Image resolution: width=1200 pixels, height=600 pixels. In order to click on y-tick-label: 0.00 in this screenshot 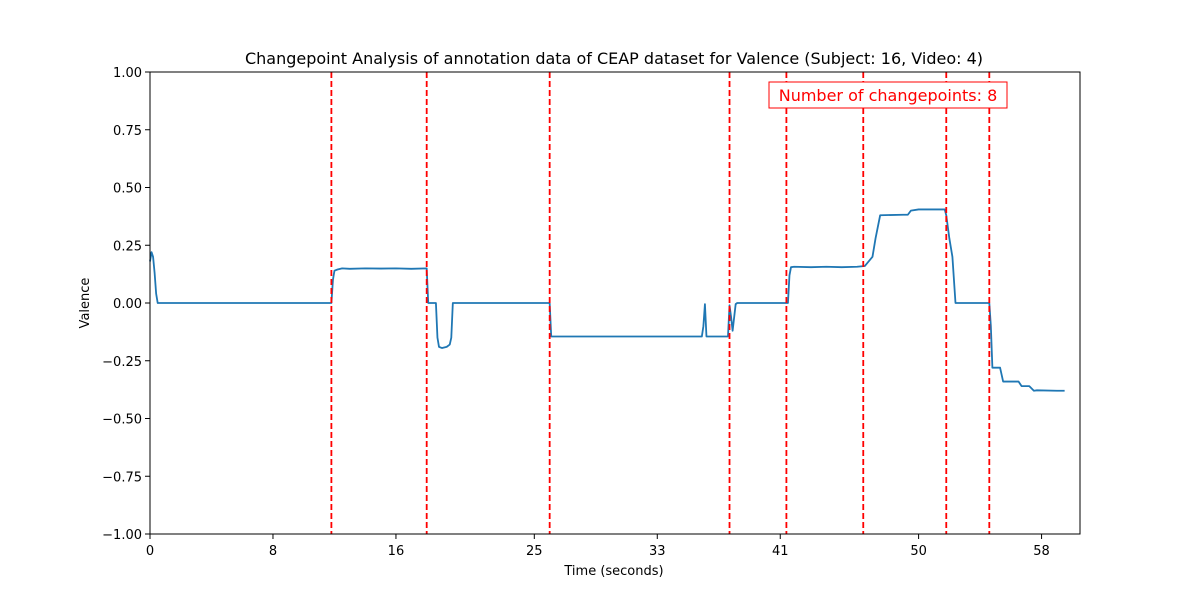, I will do `click(127, 304)`.